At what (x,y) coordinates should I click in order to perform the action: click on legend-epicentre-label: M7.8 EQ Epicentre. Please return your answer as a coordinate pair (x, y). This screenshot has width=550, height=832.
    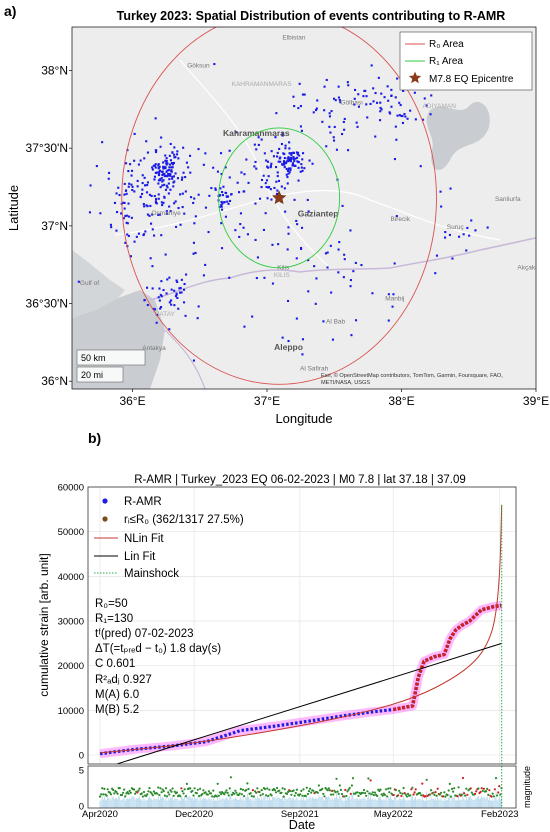
    Looking at the image, I should click on (471, 79).